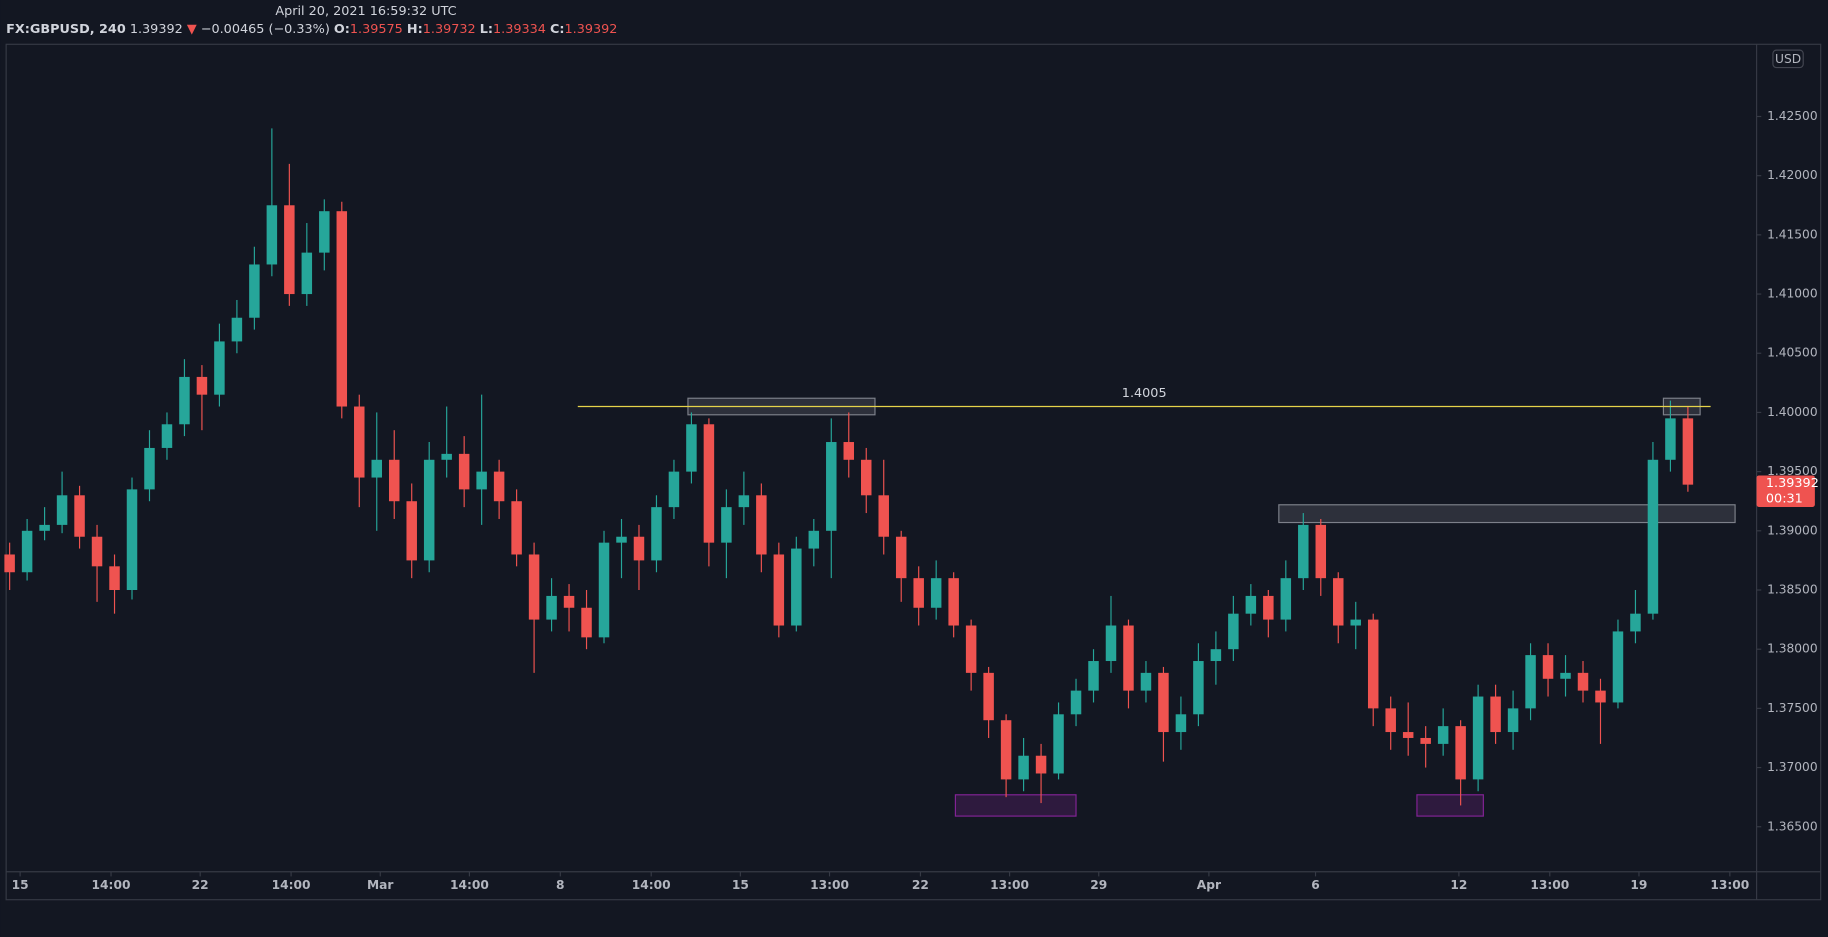  Describe the element at coordinates (1458, 885) in the screenshot. I see `x-tick-label: 12` at that location.